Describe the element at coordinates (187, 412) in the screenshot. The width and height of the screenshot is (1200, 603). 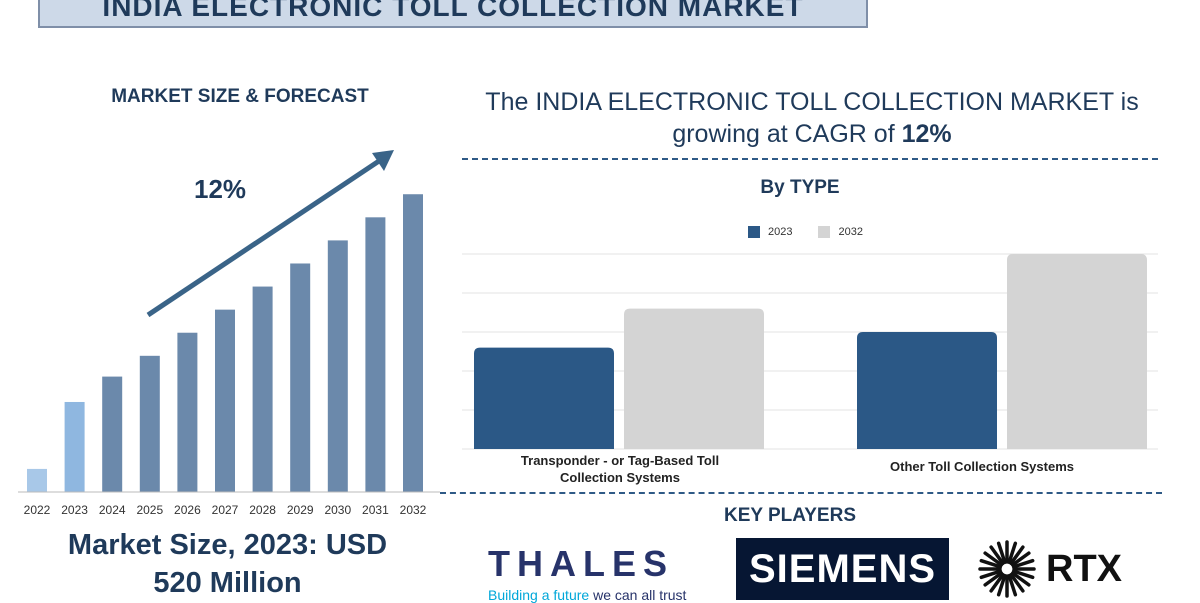
I see `forecast-bar-2026` at that location.